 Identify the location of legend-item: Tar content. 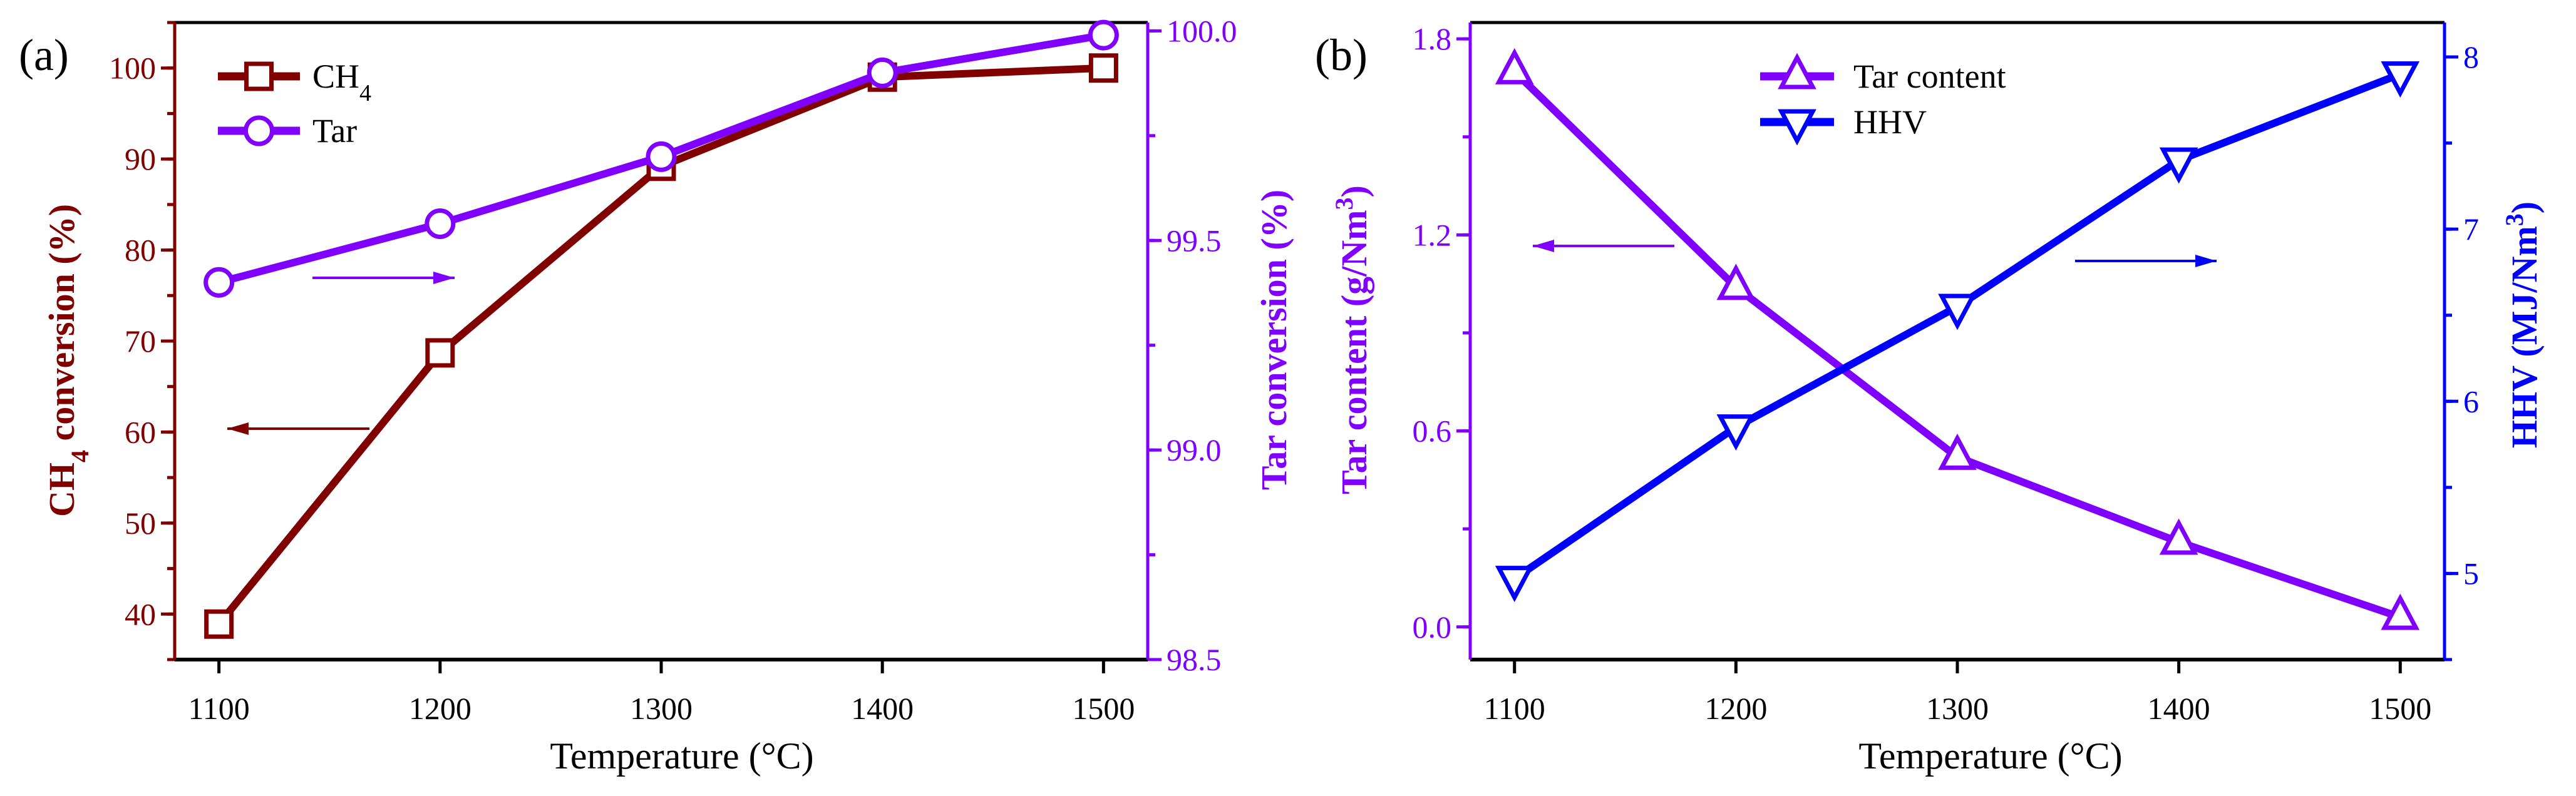
(1883, 74).